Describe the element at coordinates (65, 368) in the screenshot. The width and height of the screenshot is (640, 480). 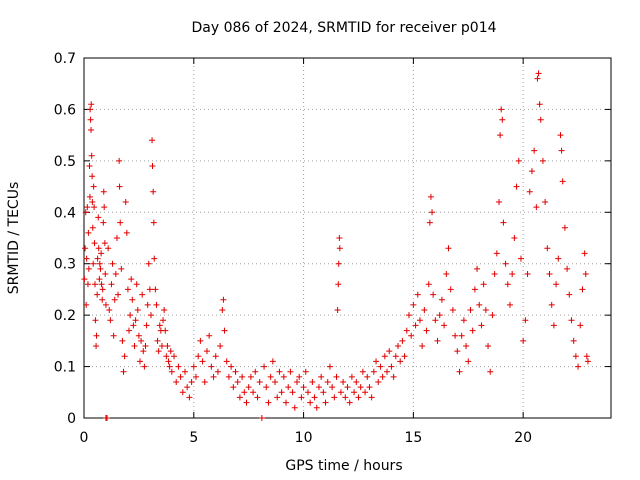
I see `y-tick-label: 0.1` at that location.